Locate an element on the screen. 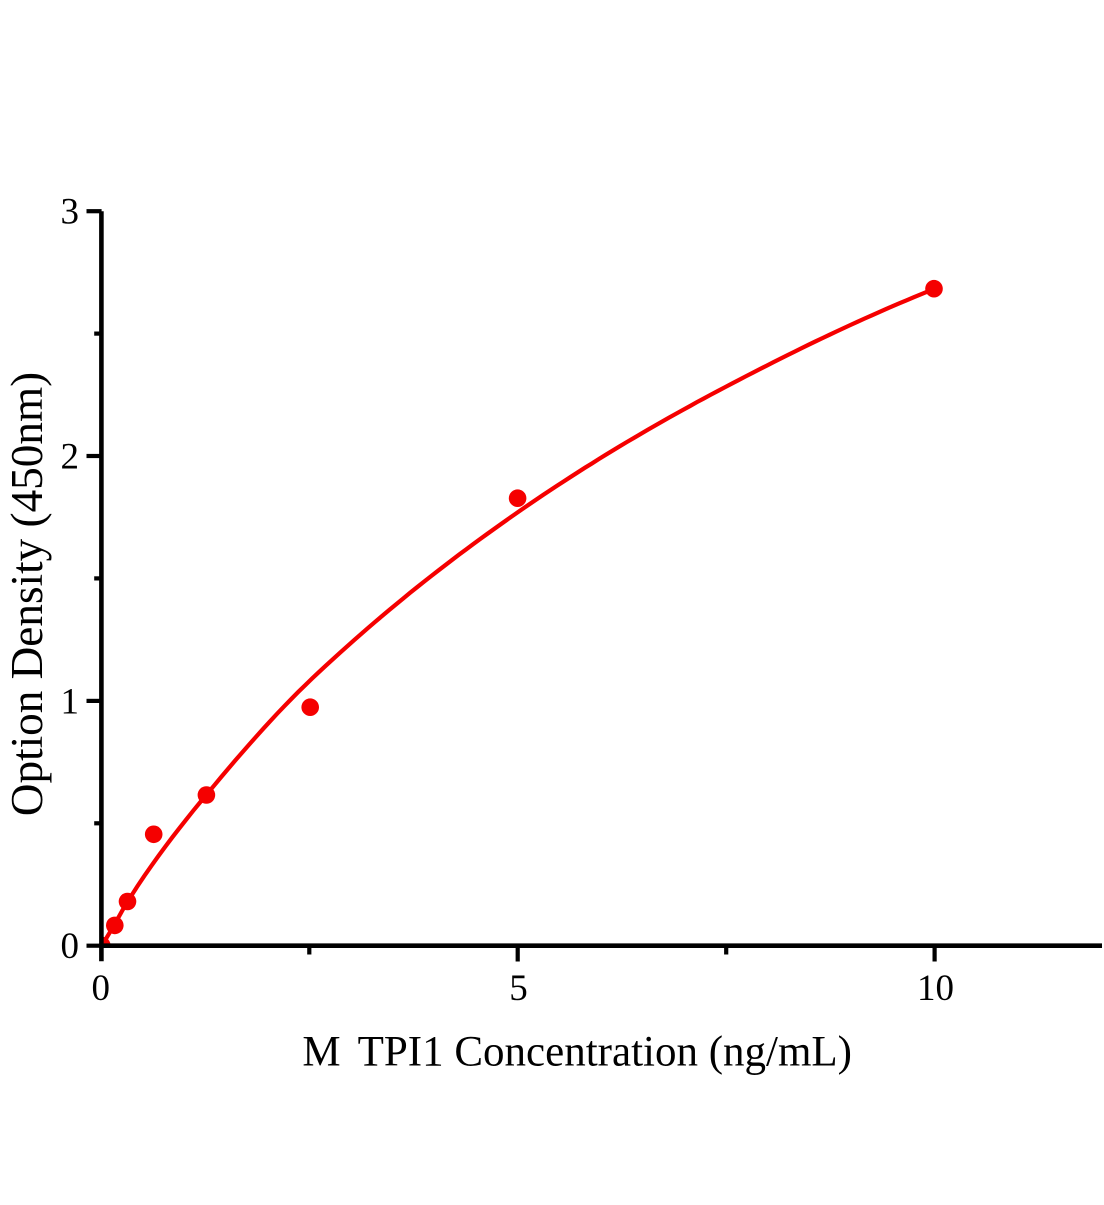 The image size is (1104, 1205). svg-text: 5 is located at coordinates (518, 988).